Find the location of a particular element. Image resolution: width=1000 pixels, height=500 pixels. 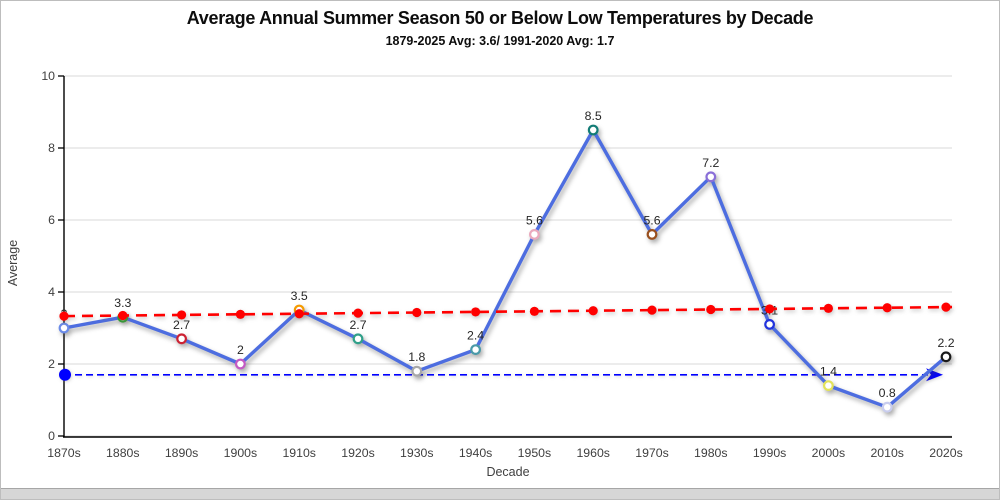

x-tick-label: 1930s is located at coordinates (417, 453).